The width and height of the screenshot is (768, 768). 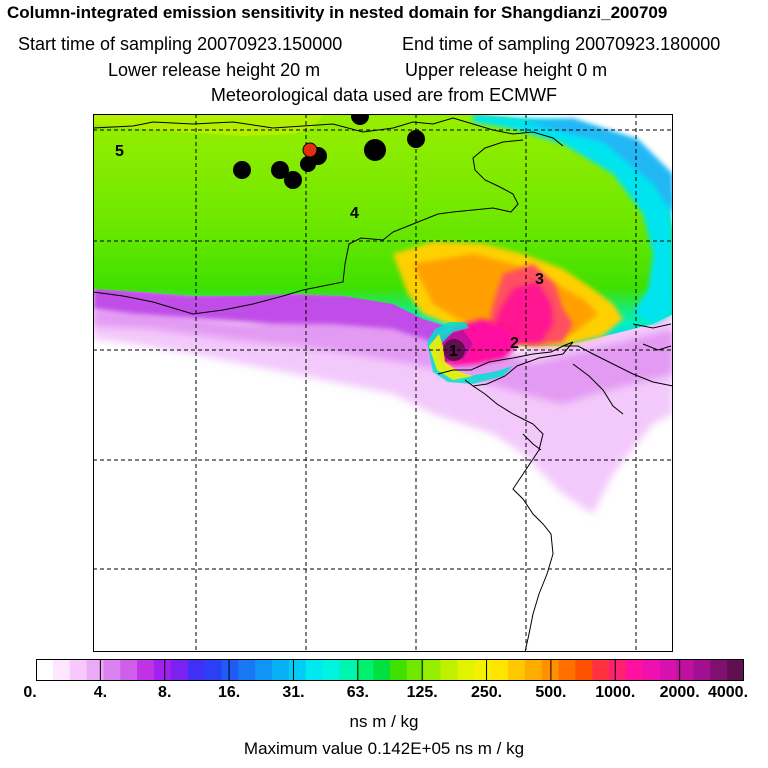 What do you see at coordinates (486, 692) in the screenshot?
I see `colorbar-tick-label: 250.` at bounding box center [486, 692].